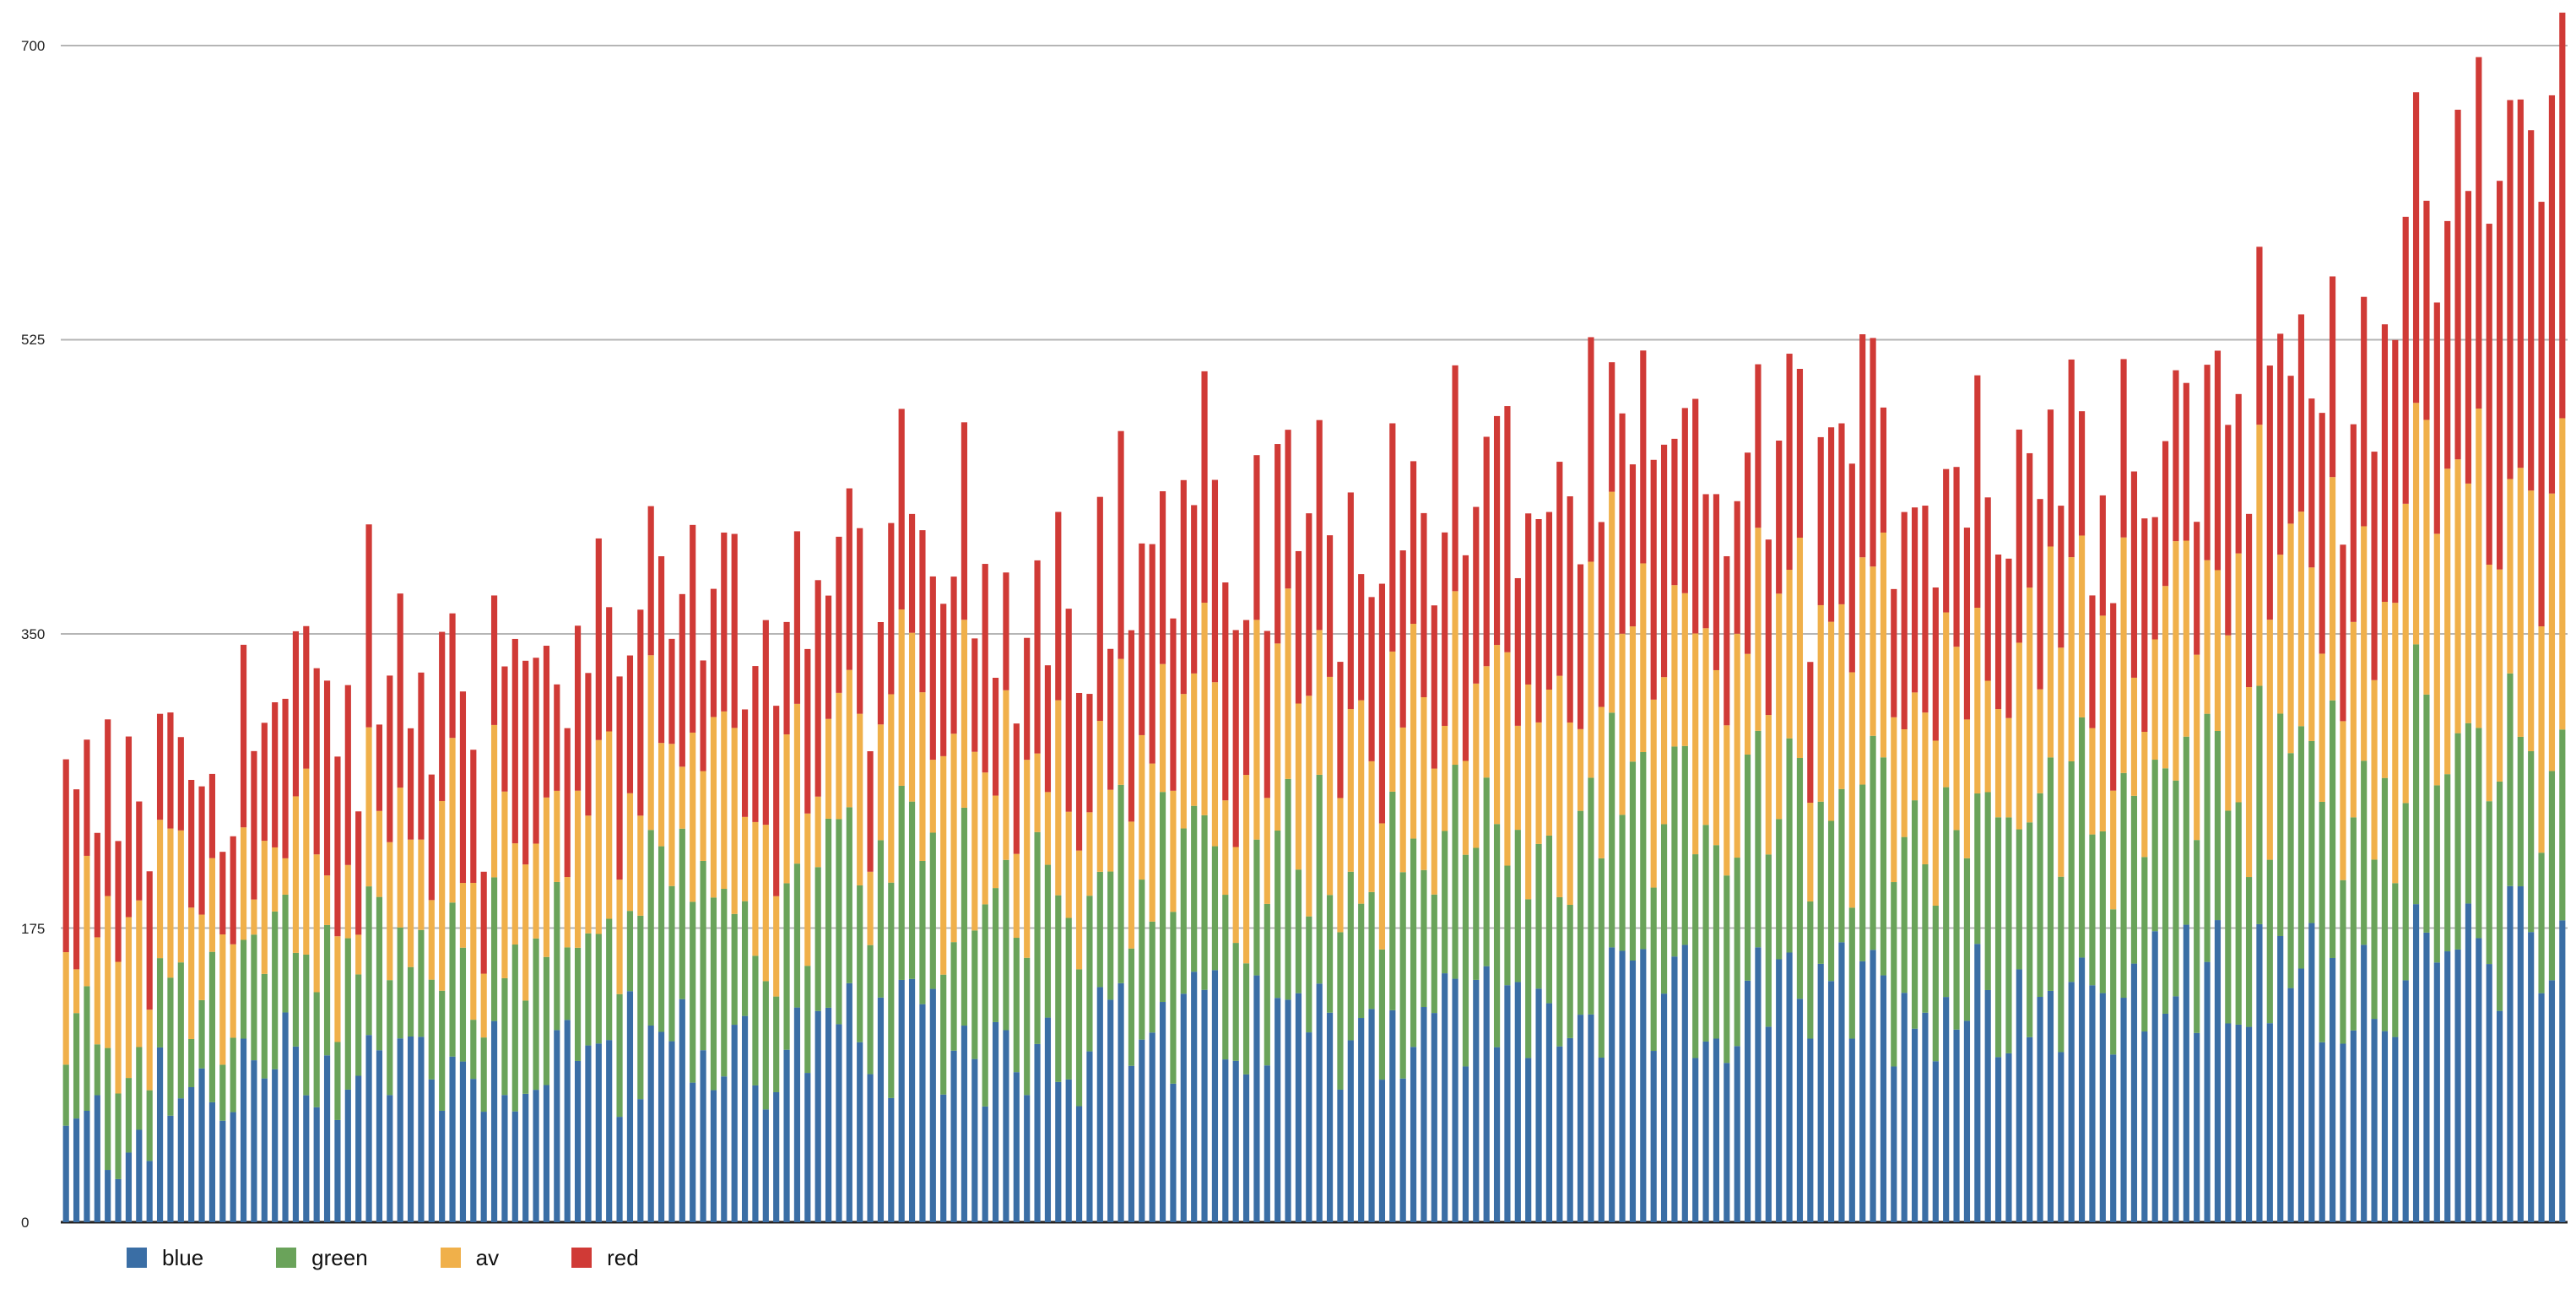  I want to click on legend-item-red: red, so click(605, 1258).